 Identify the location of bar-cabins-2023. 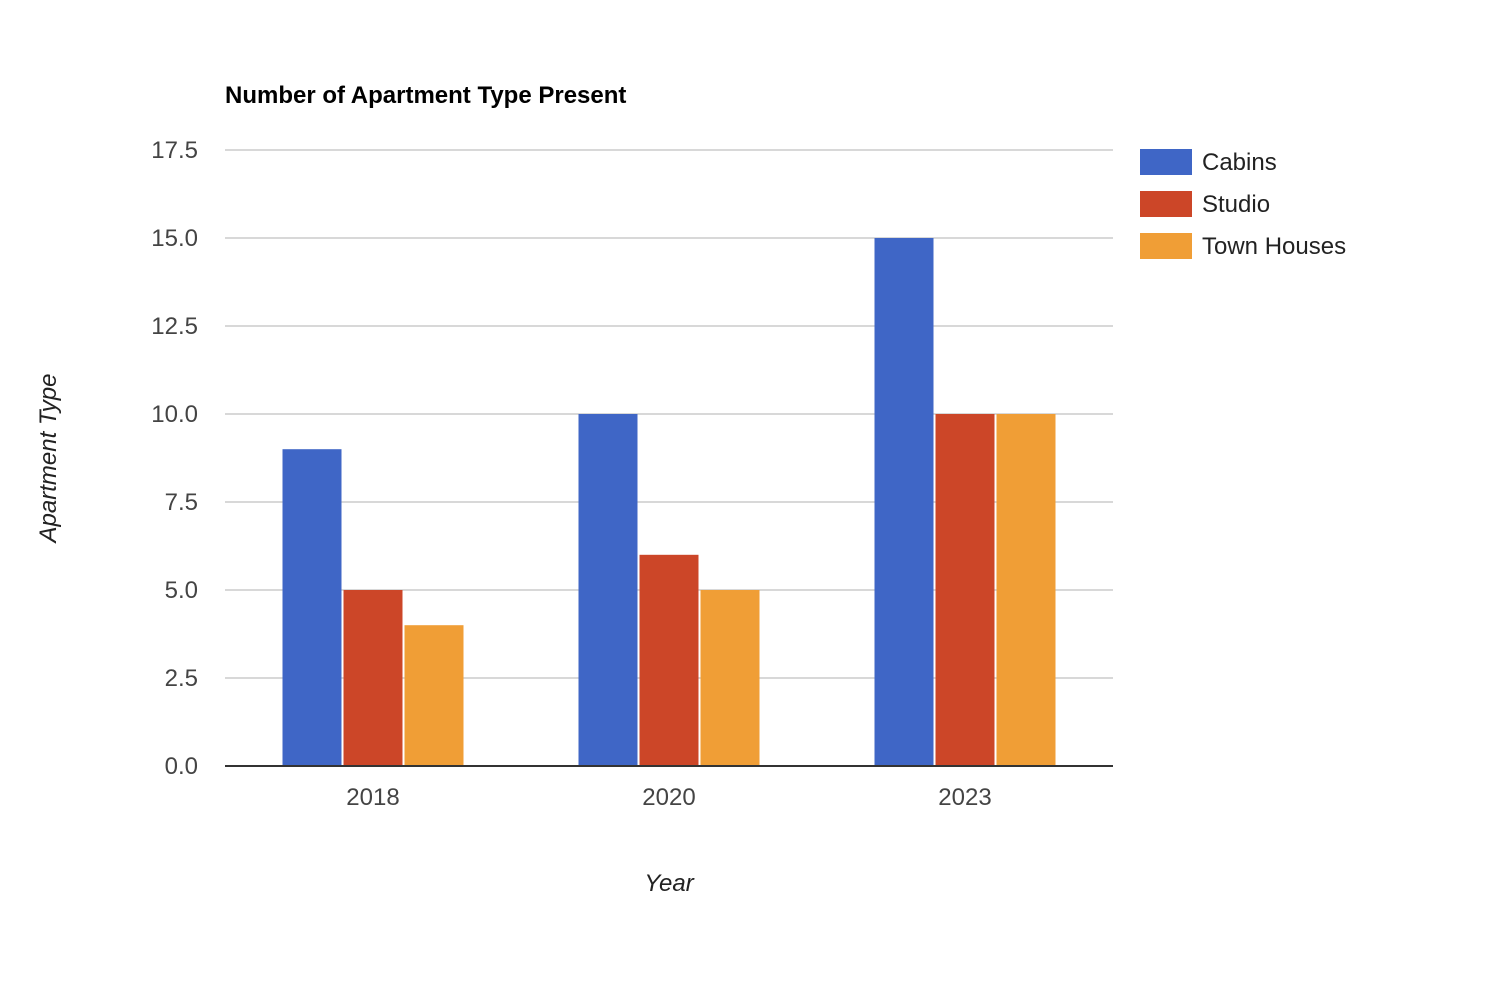
(904, 502).